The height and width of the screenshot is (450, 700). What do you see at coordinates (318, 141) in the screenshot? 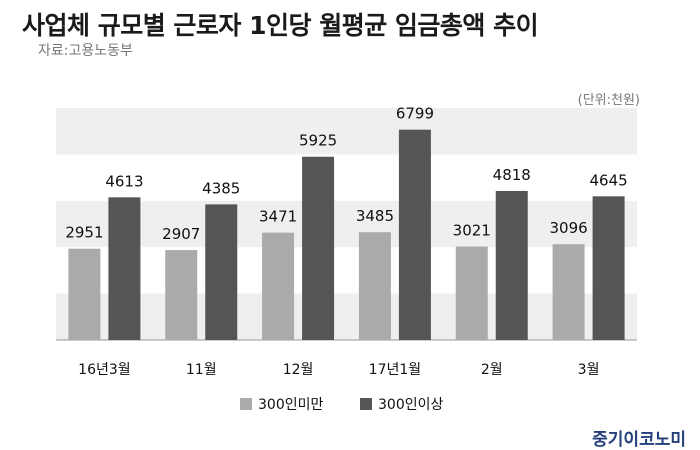
I see `data-label-large-2: 5925` at bounding box center [318, 141].